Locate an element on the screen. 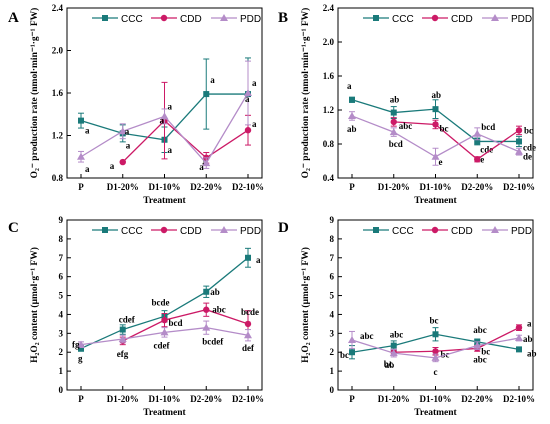 The image size is (550, 424). panel-d-xtick-label: D2-20% is located at coordinates (477, 399).